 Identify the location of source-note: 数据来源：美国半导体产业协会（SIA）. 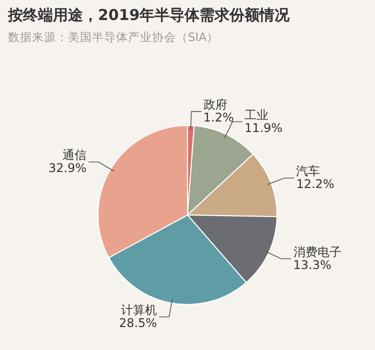
(113, 37).